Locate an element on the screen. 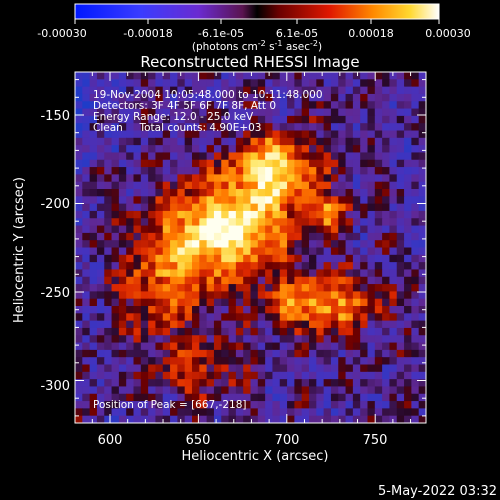 This screenshot has width=500, height=500. y-tick-label: -300 is located at coordinates (55, 386).